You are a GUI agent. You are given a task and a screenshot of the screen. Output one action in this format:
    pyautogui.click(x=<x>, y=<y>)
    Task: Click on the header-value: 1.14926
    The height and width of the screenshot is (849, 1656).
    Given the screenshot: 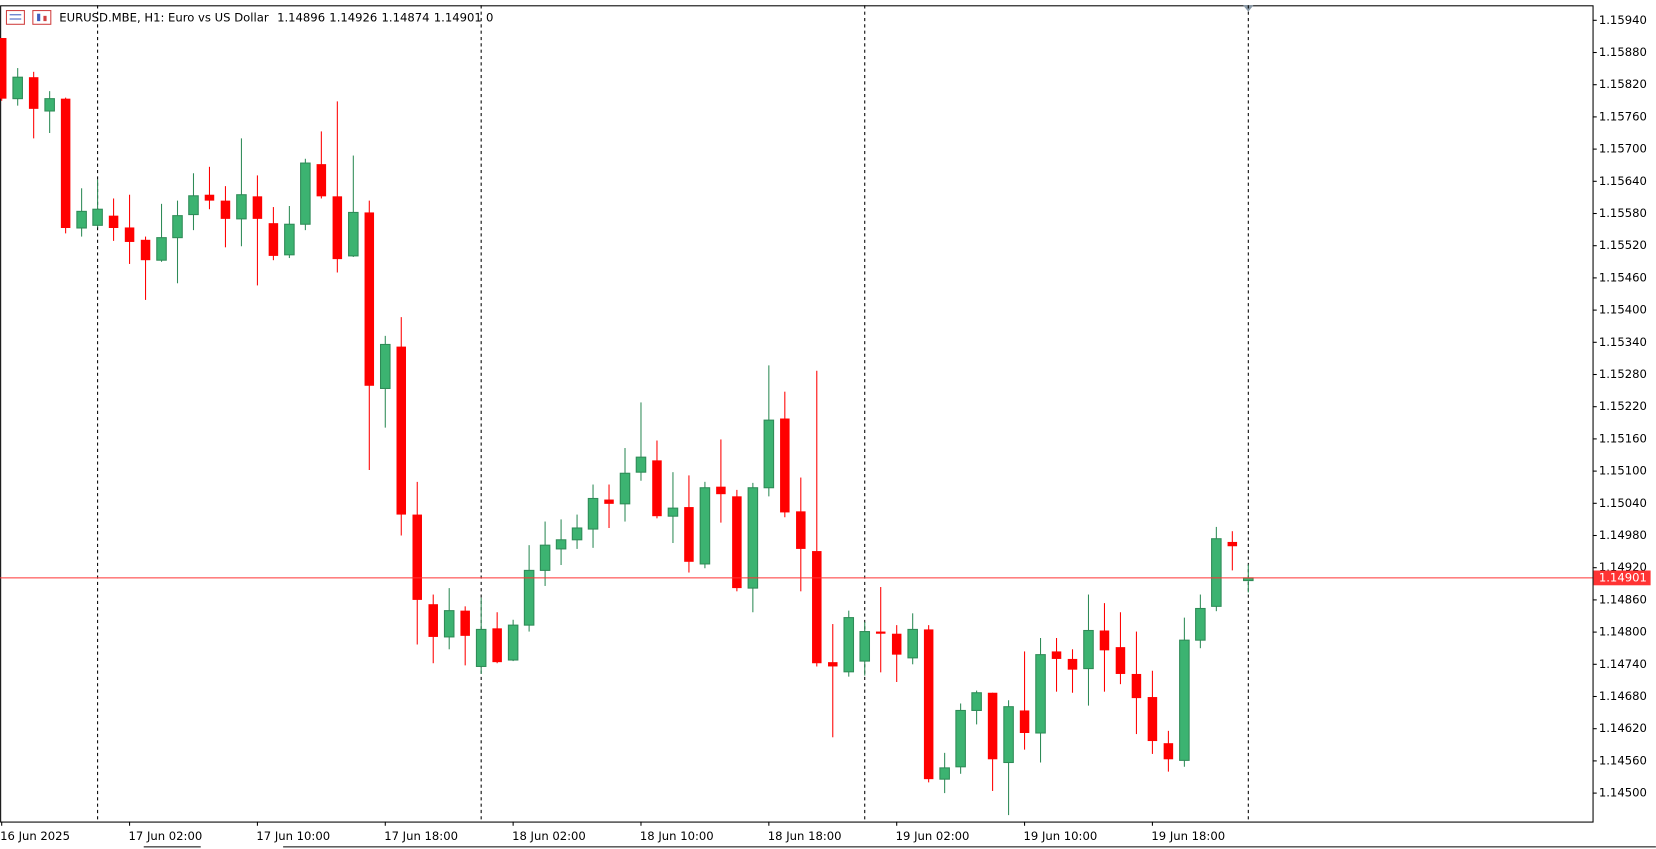 What is the action you would take?
    pyautogui.click(x=353, y=17)
    